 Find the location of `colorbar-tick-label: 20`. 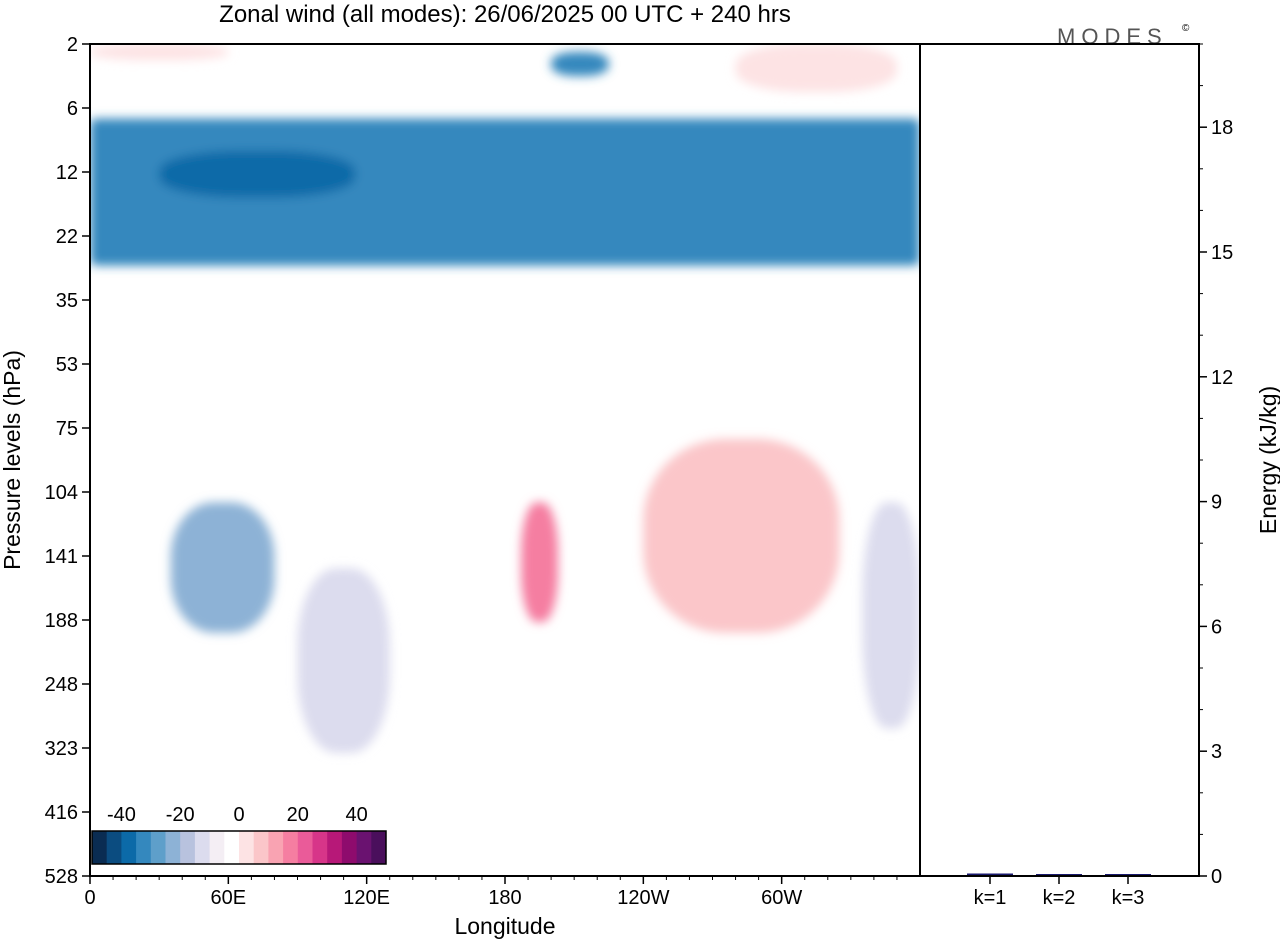

colorbar-tick-label: 20 is located at coordinates (298, 815).